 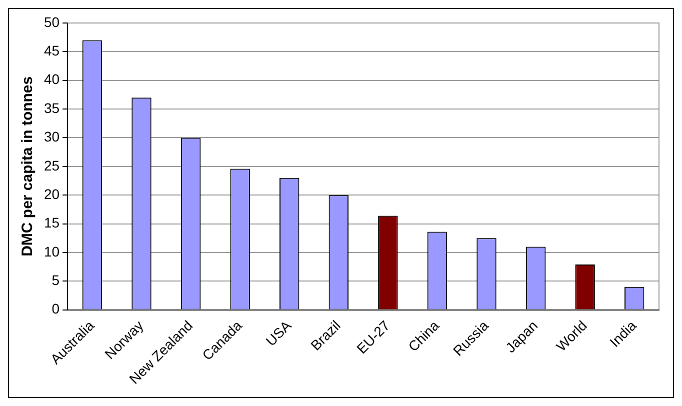 I want to click on y-tick-label: 40, so click(x=52, y=79).